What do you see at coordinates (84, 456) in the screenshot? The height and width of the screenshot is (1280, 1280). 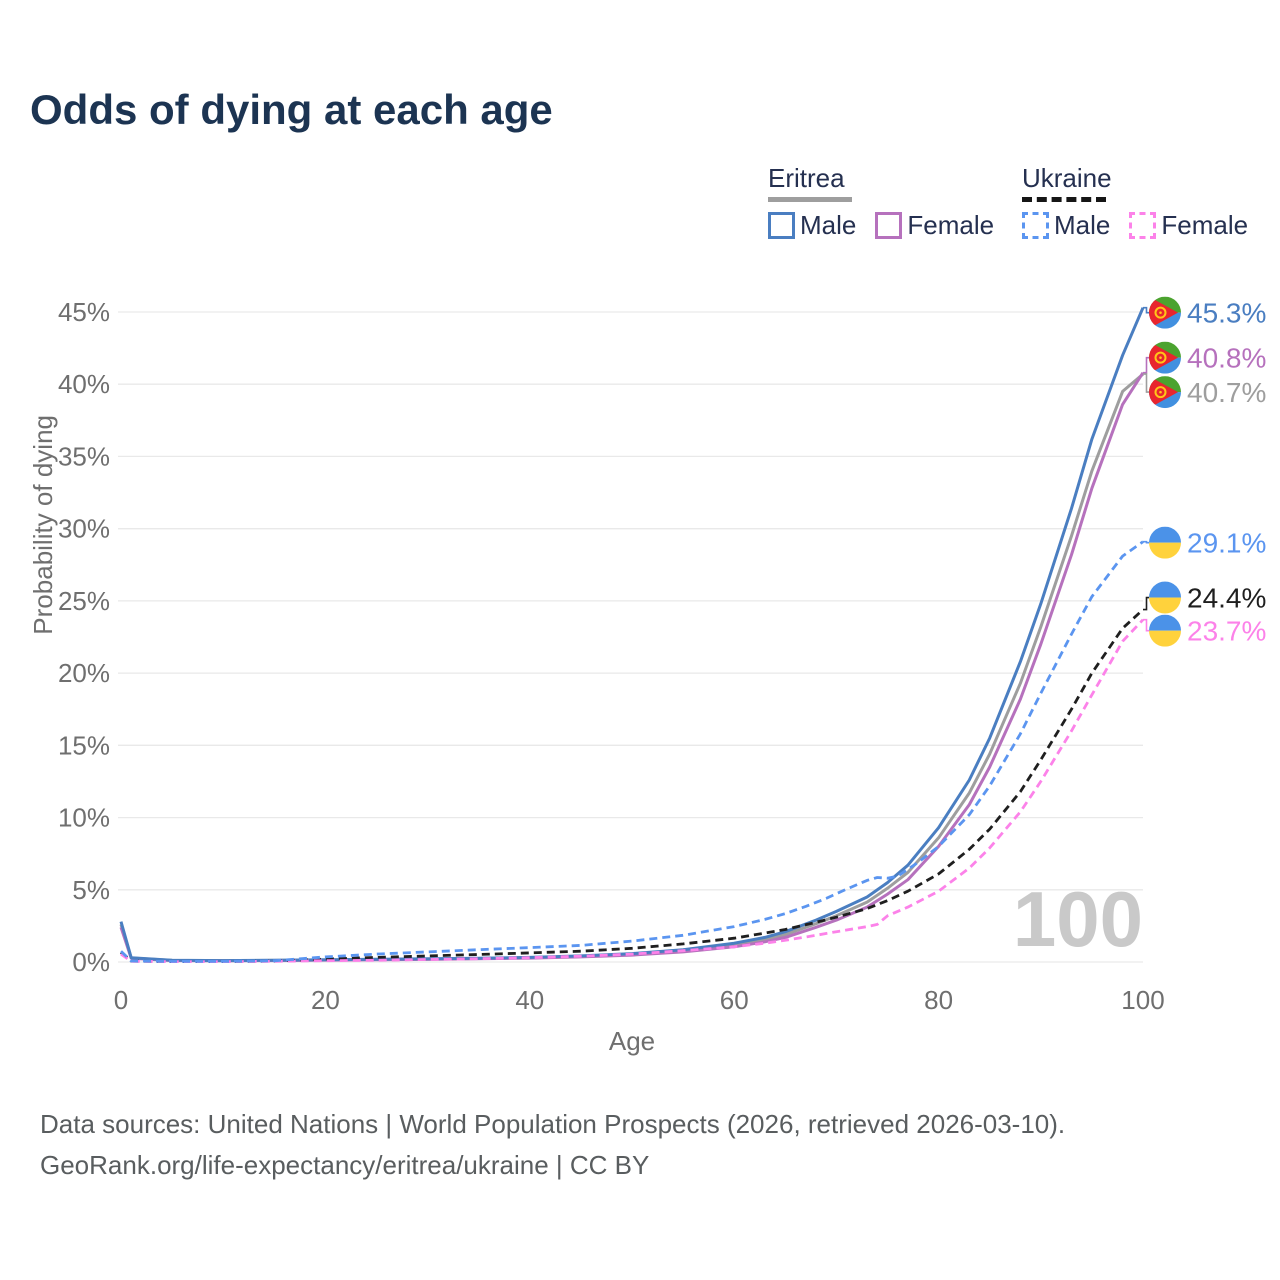 I see `y-tick-label: 35%` at bounding box center [84, 456].